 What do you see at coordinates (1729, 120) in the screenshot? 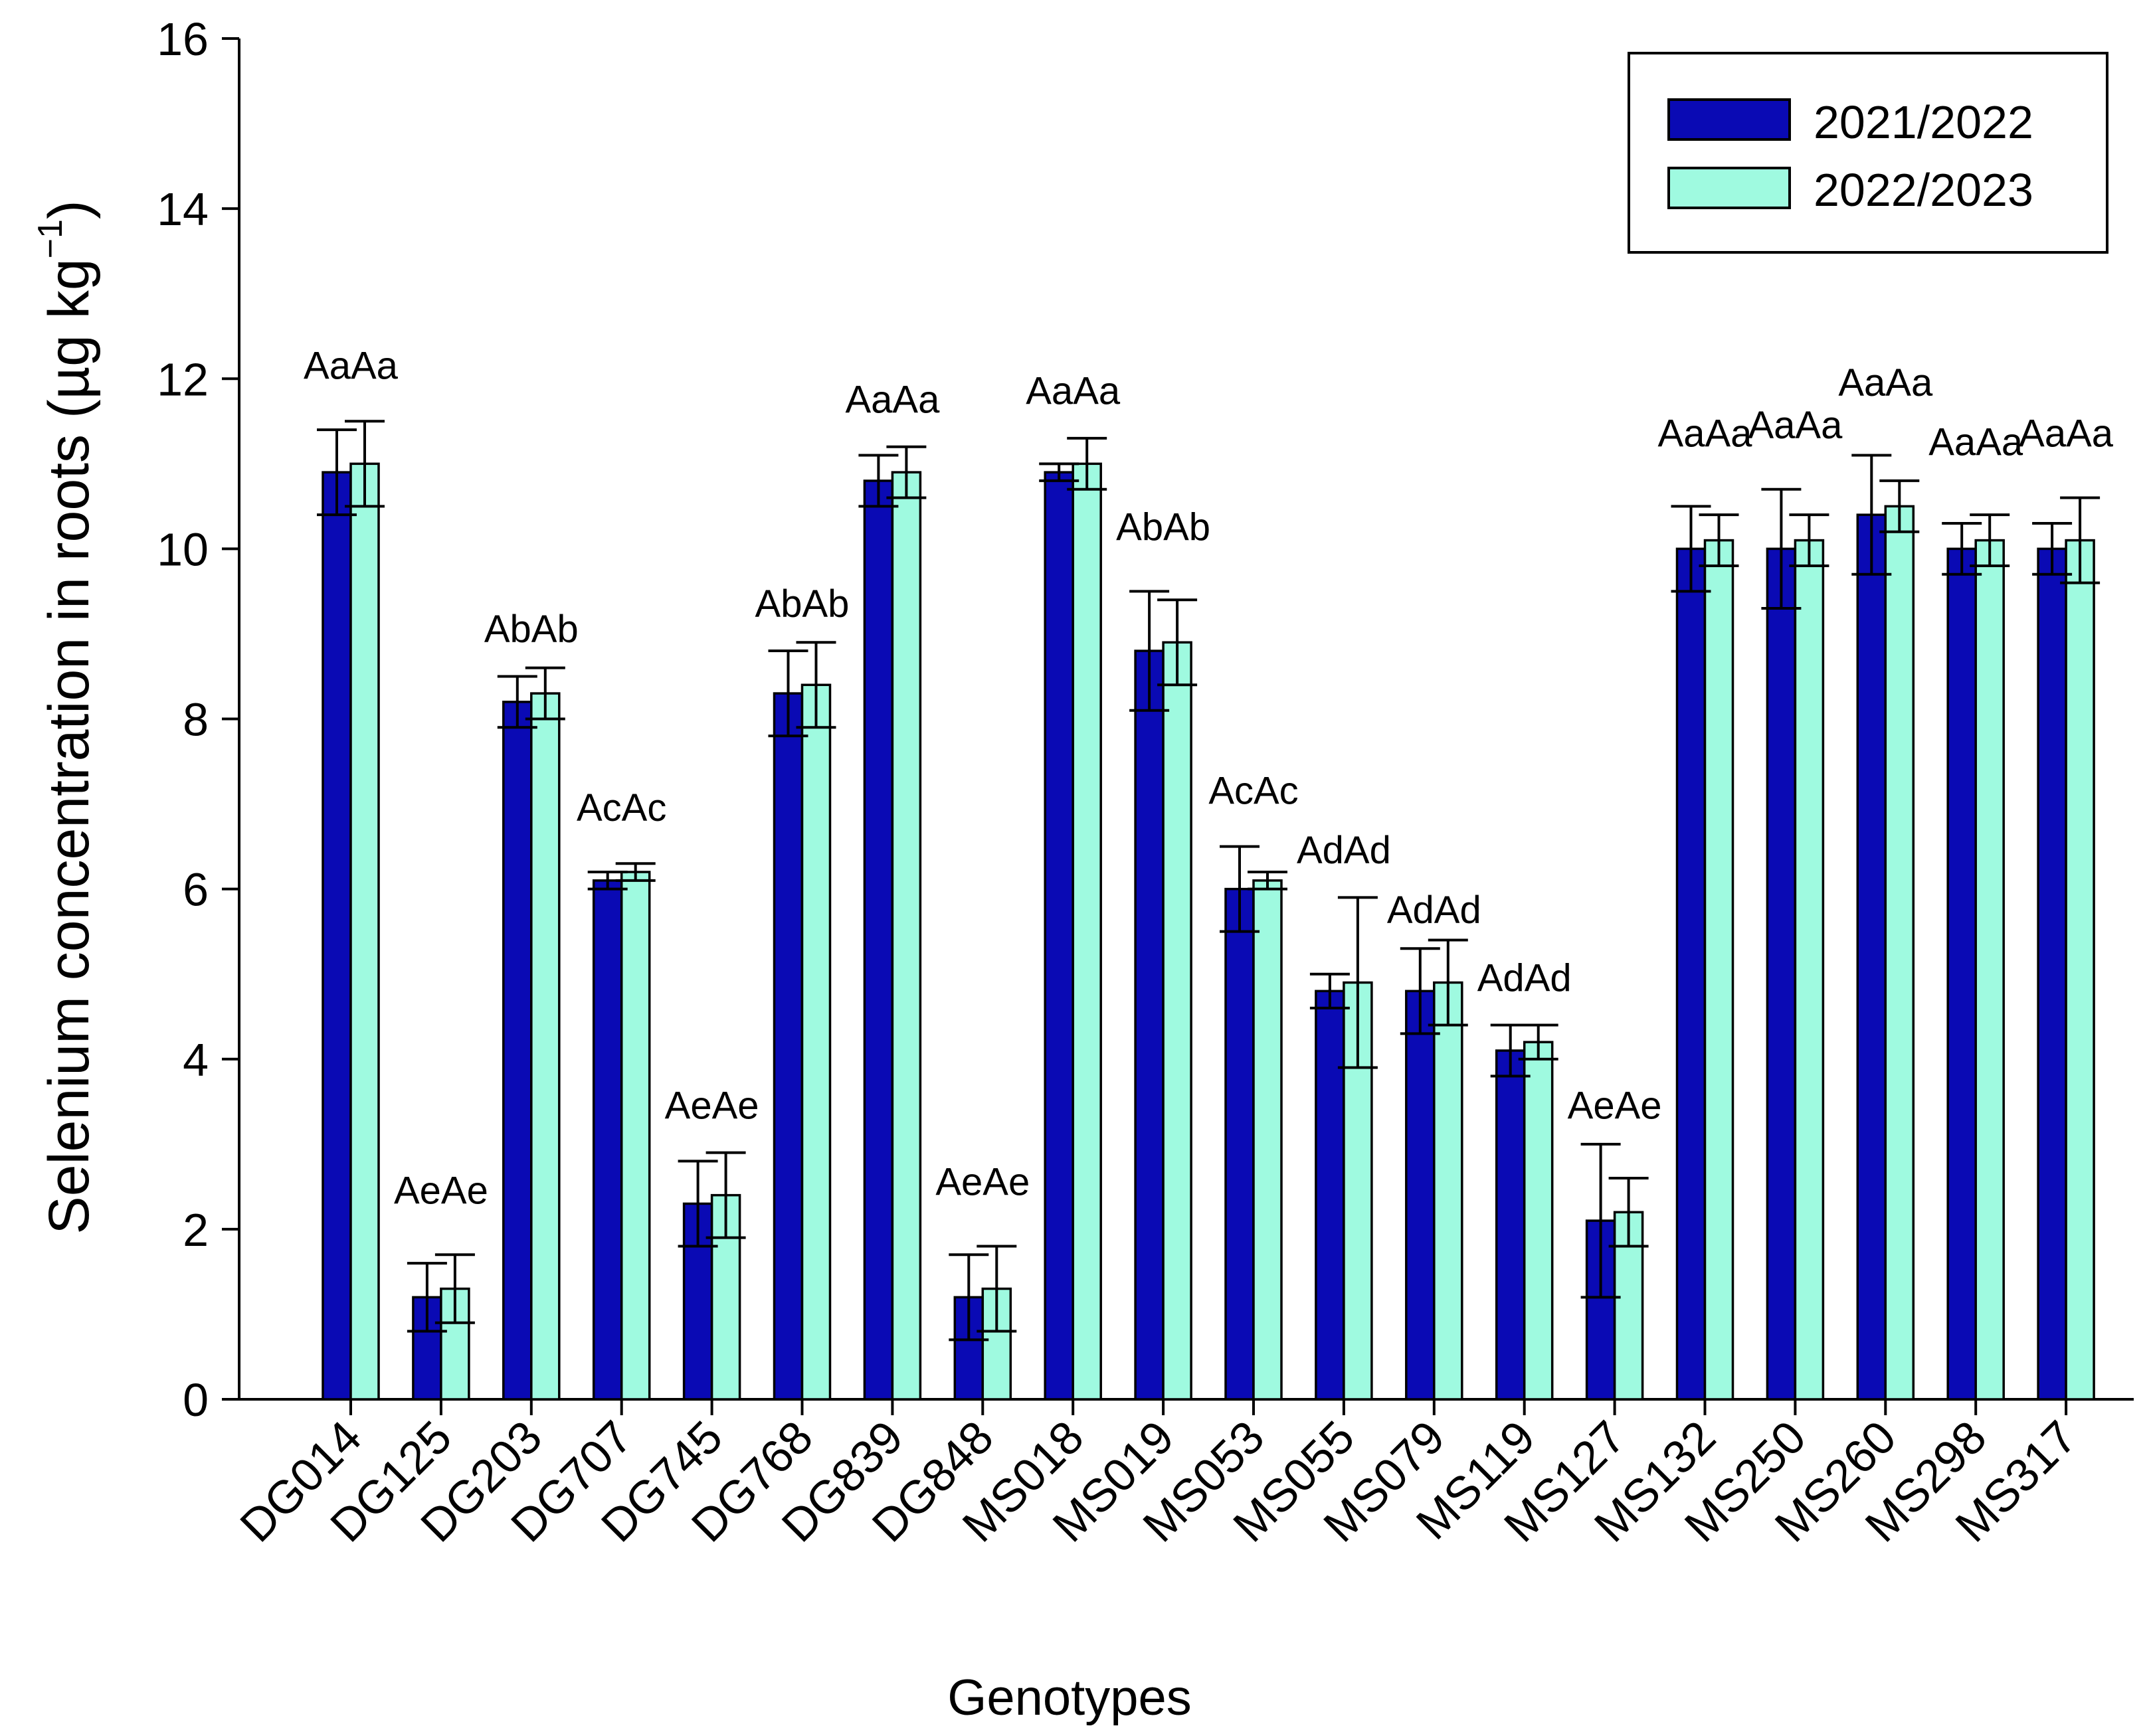
I see `legend-swatch-2021-2022` at bounding box center [1729, 120].